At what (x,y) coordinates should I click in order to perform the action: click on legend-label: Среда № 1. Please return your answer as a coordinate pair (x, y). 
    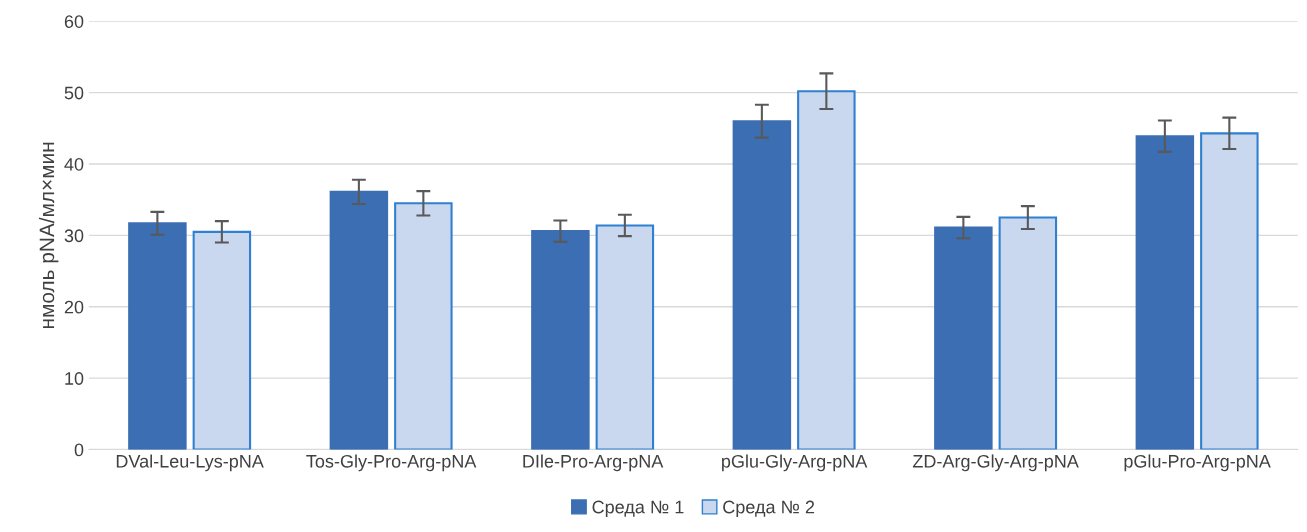
    Looking at the image, I should click on (638, 508).